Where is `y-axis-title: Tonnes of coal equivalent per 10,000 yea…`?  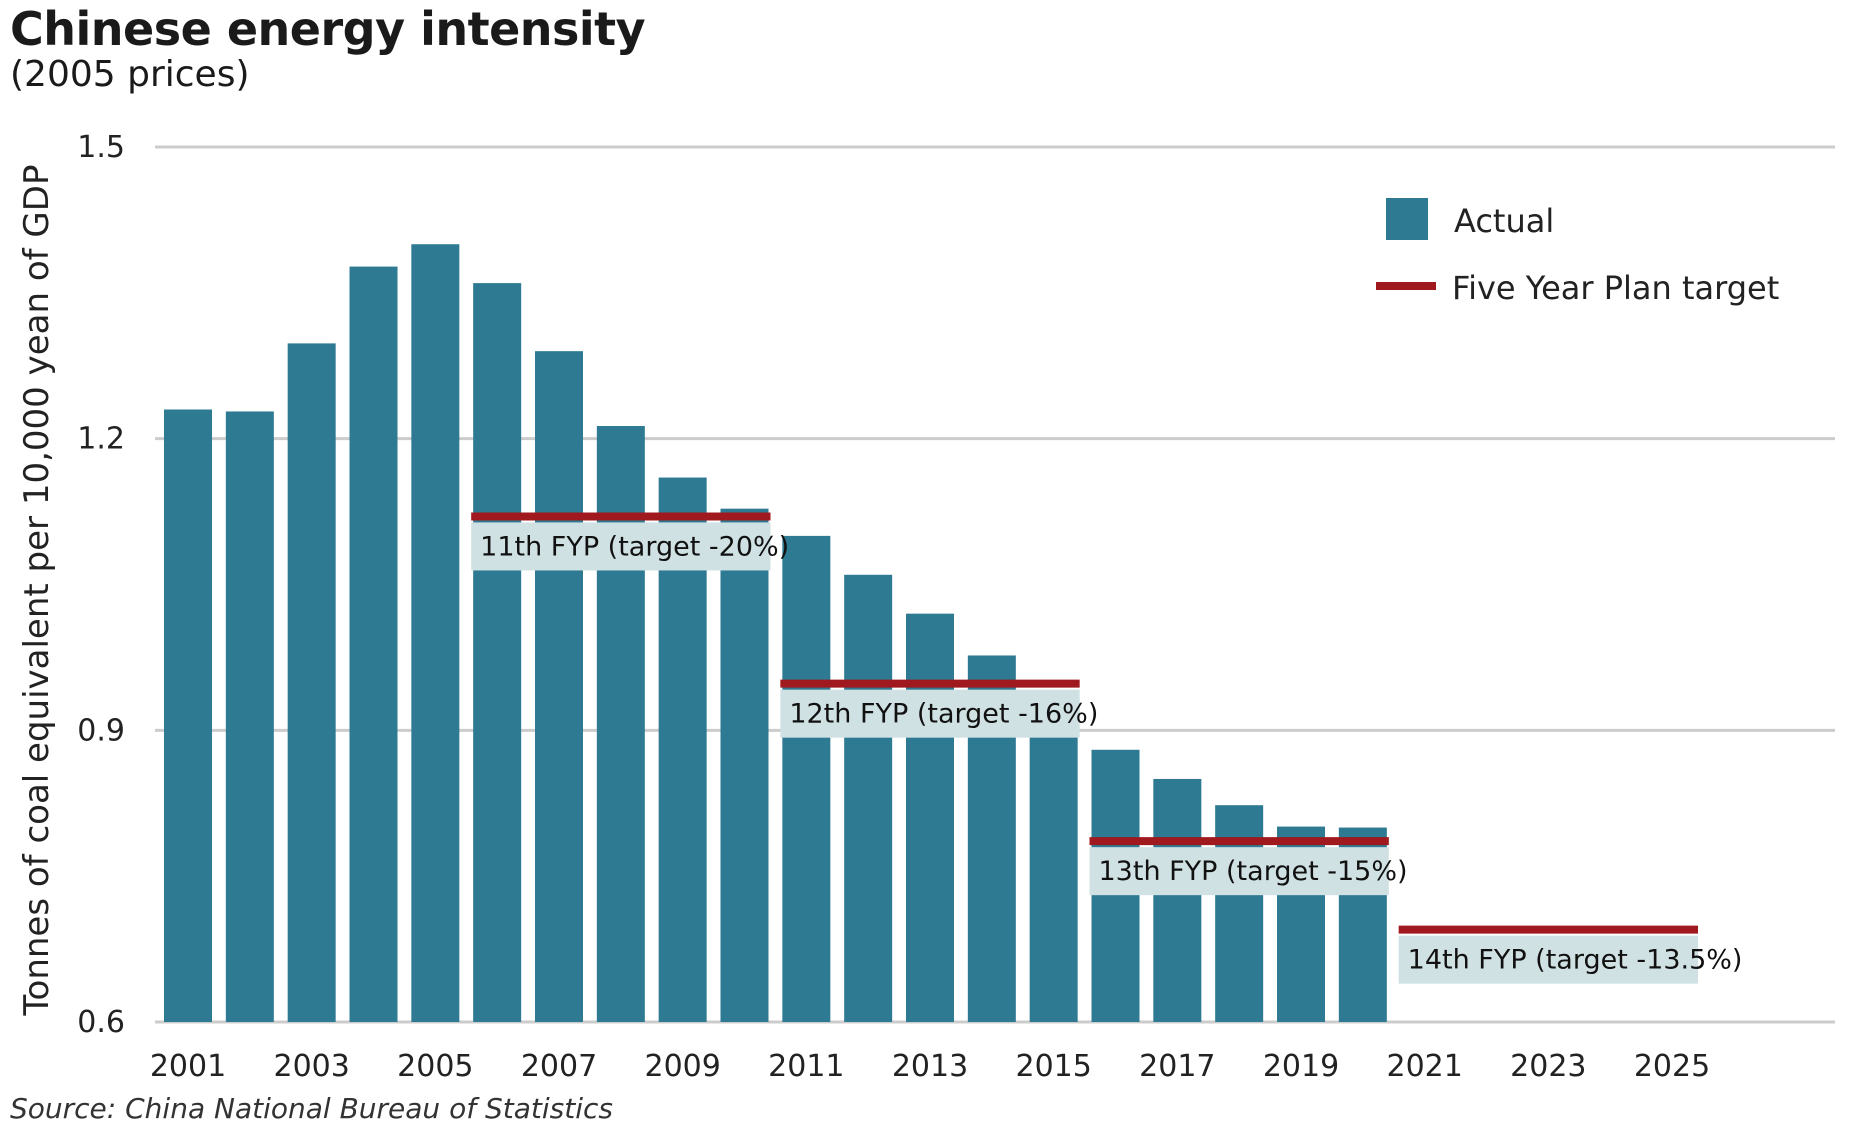
y-axis-title: Tonnes of coal equivalent per 10,000 yea… is located at coordinates (37, 591).